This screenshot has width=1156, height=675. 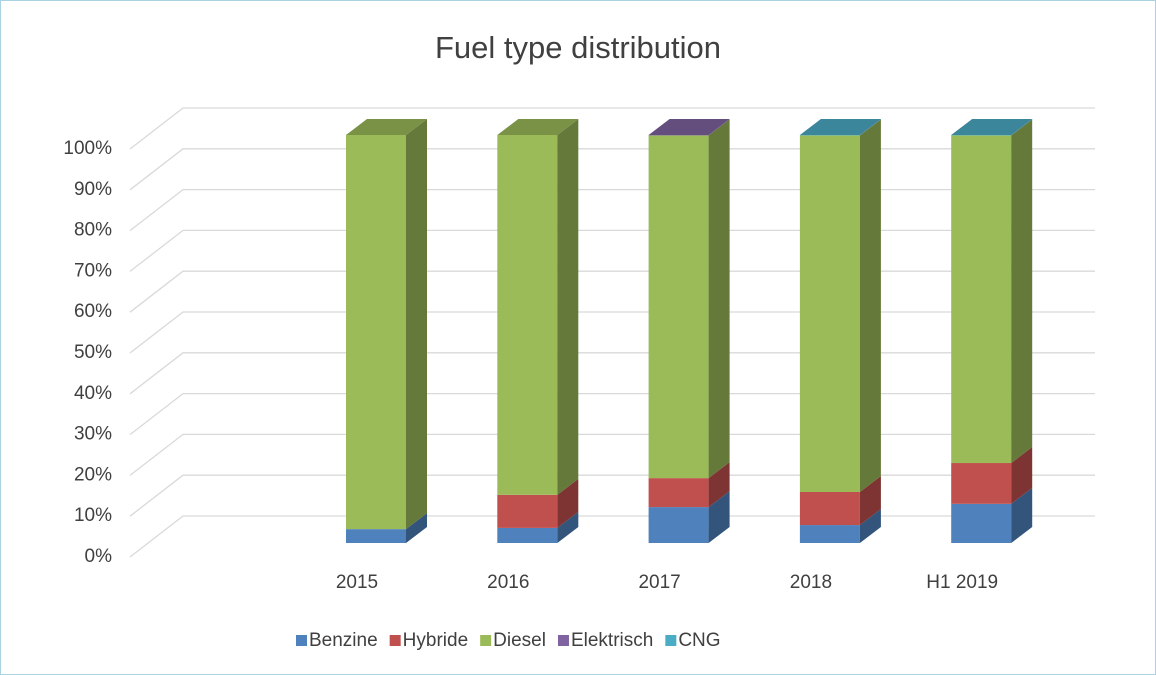 I want to click on x-tick-label: 2016, so click(x=508, y=582).